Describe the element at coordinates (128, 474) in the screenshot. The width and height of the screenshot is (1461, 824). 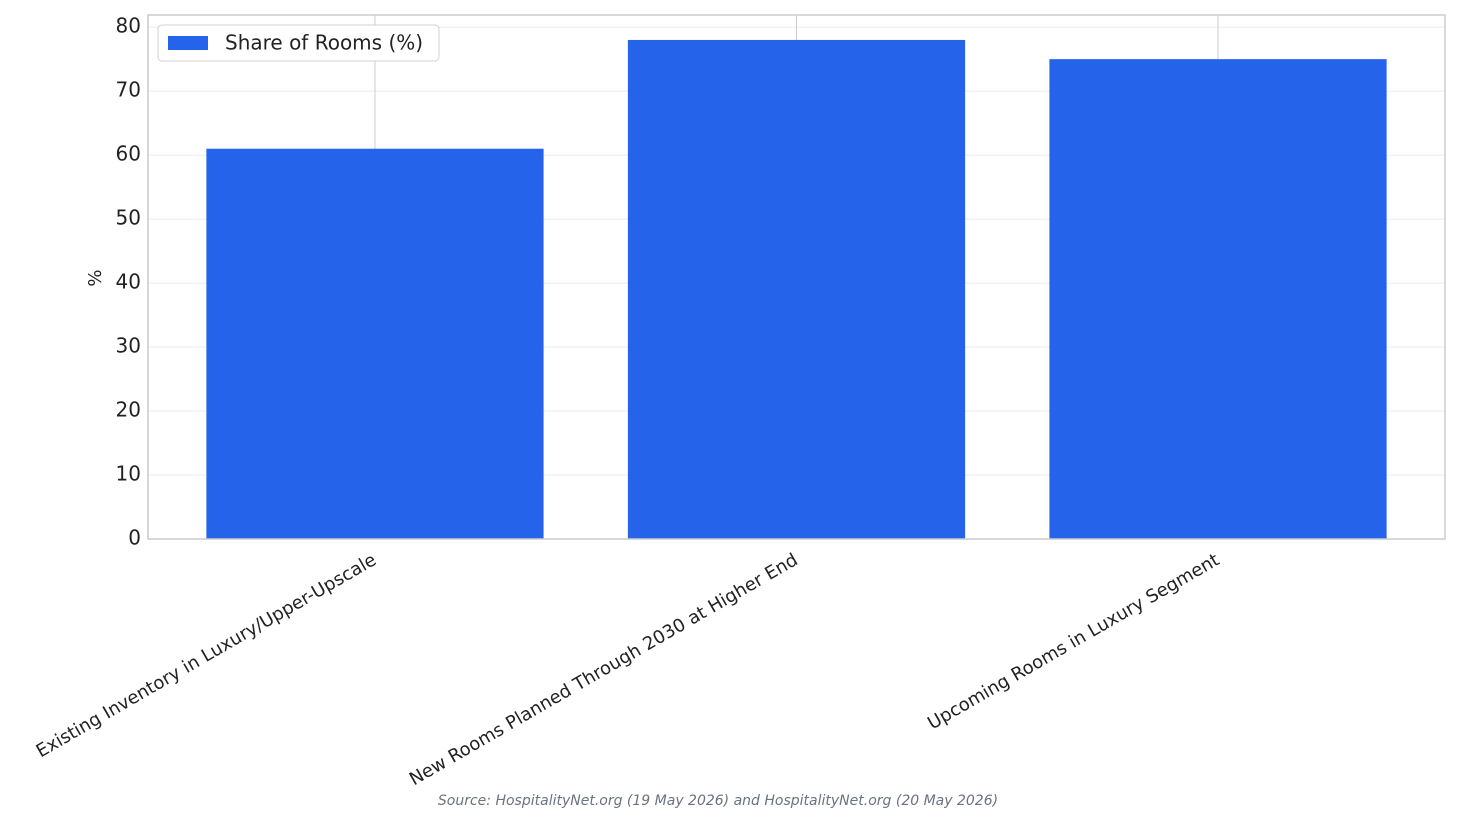
I see `y-tick-label: 10` at that location.